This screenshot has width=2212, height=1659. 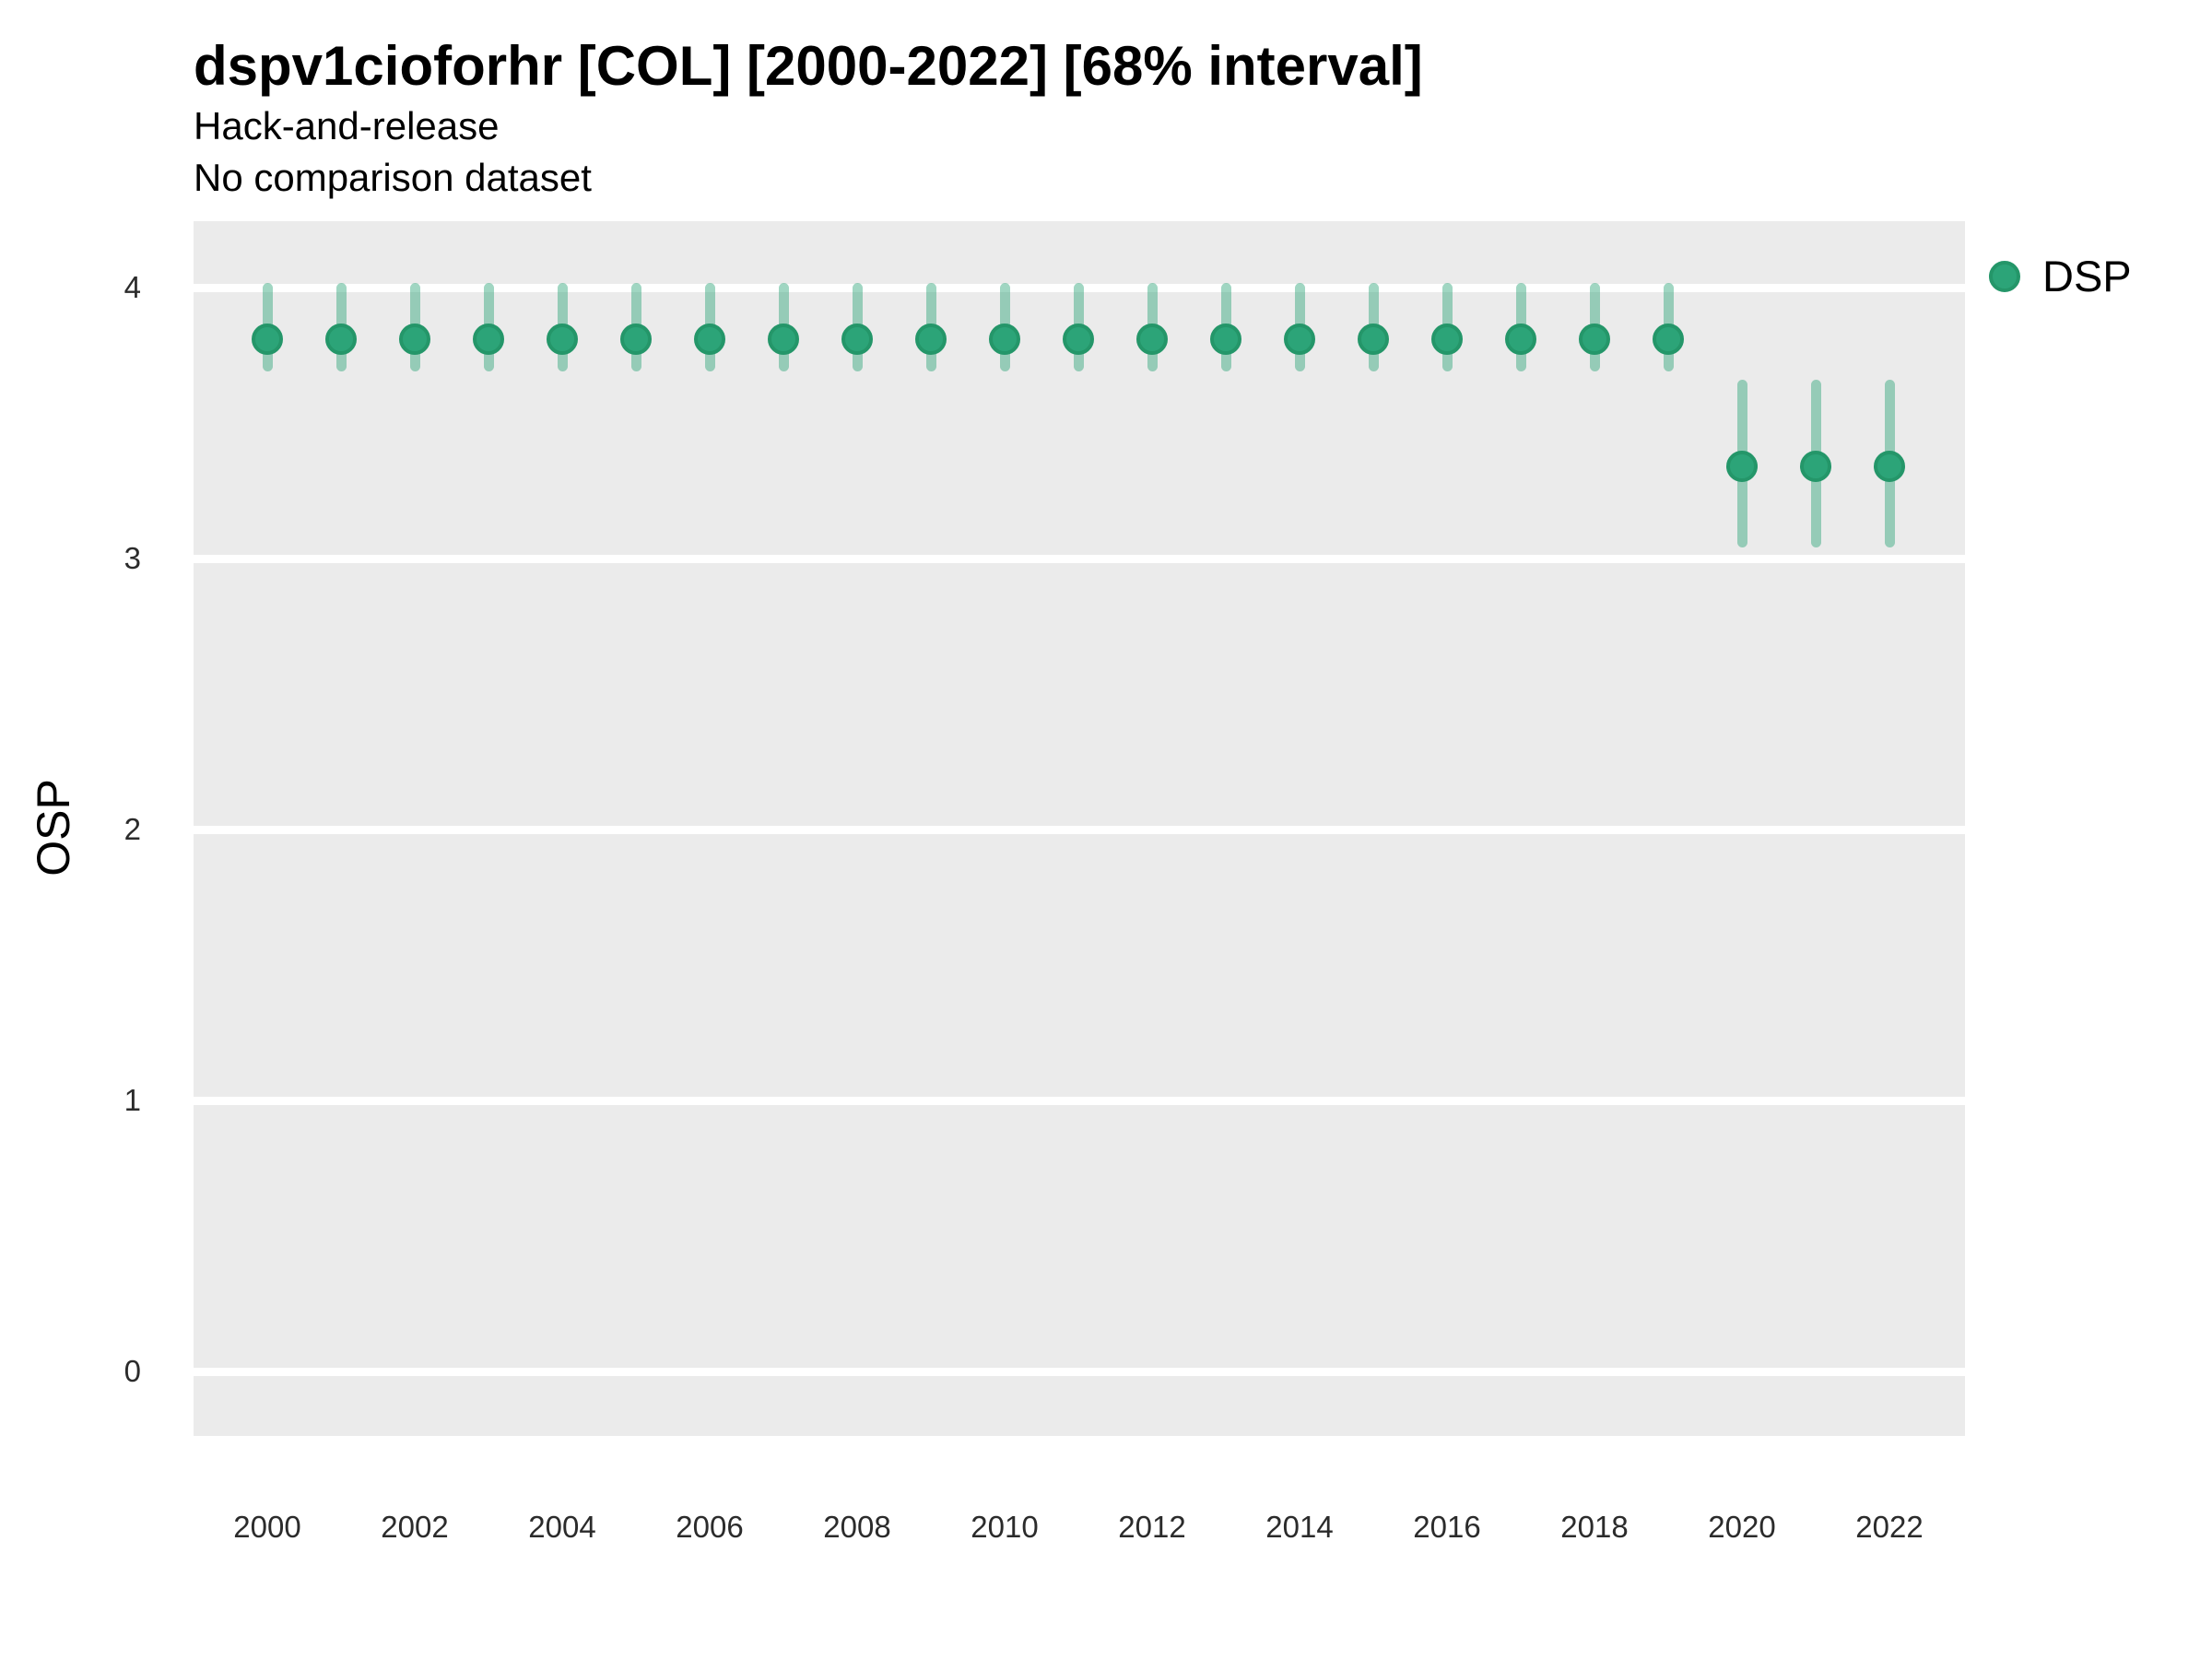 What do you see at coordinates (1520, 339) in the screenshot?
I see `data-point-2017` at bounding box center [1520, 339].